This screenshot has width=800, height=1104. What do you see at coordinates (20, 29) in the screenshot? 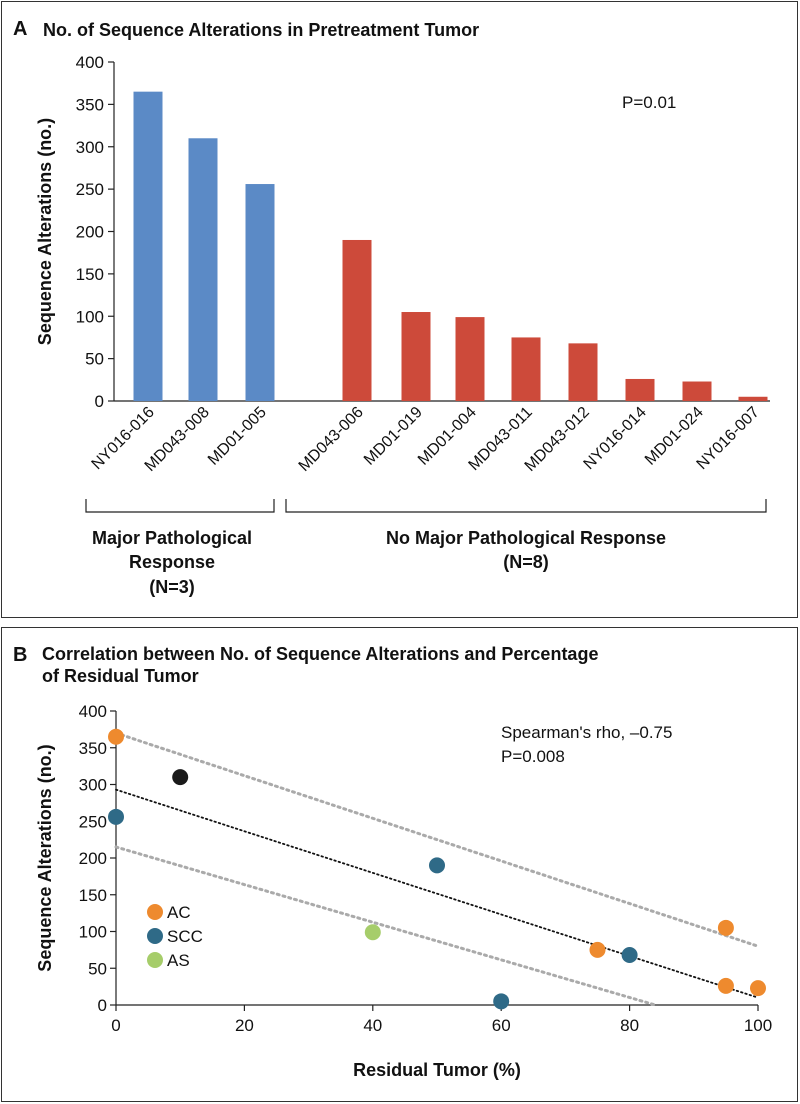
I see `panel-a-letter: A` at bounding box center [20, 29].